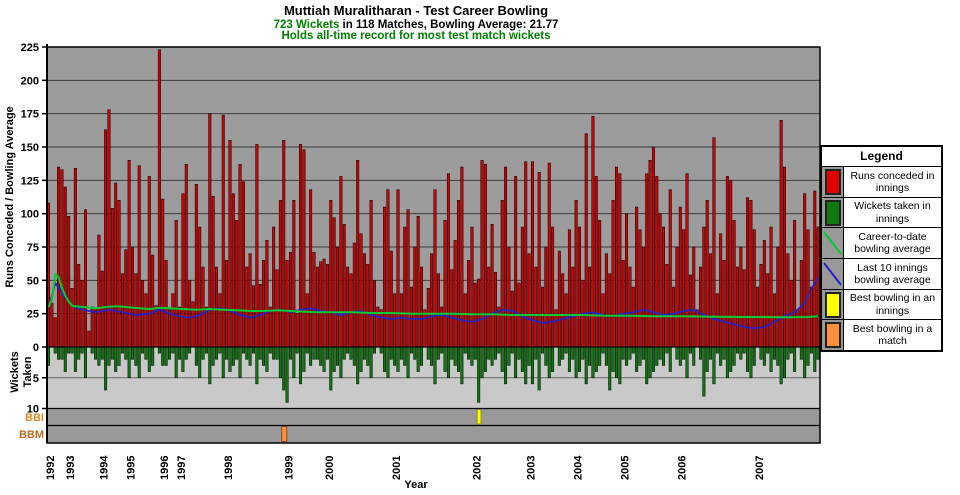  I want to click on subtitle-wickets-highlight: 723 Wickets, so click(306, 25).